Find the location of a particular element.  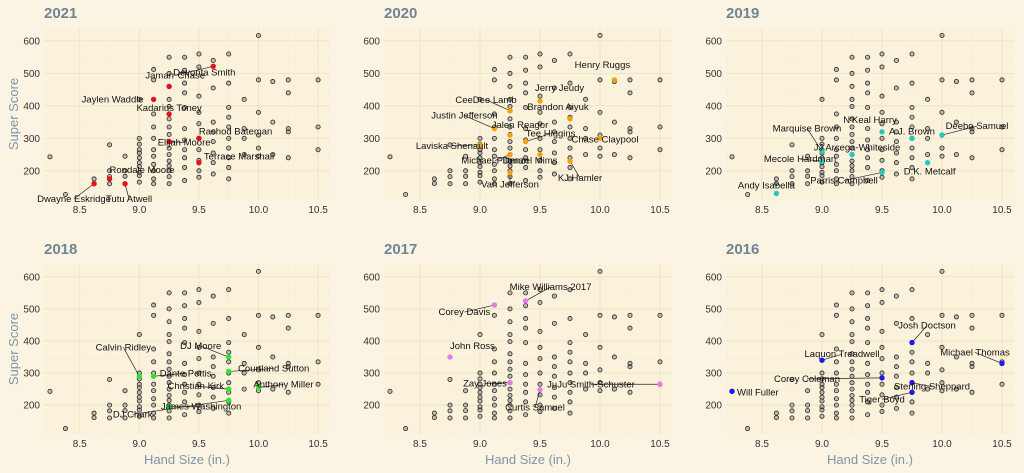

point-label: Mecole Hardman is located at coordinates (800, 159).